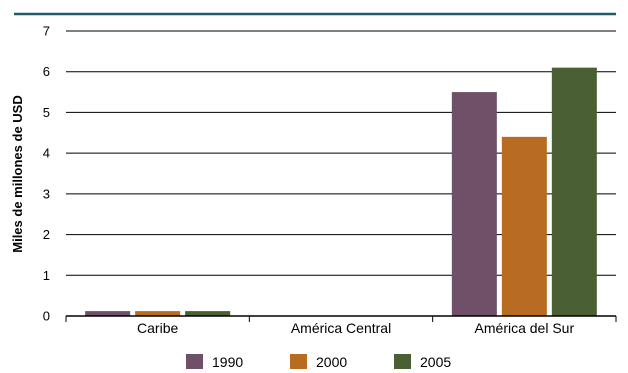 The height and width of the screenshot is (373, 628). What do you see at coordinates (46, 112) in the screenshot?
I see `y-tick-label: 5` at bounding box center [46, 112].